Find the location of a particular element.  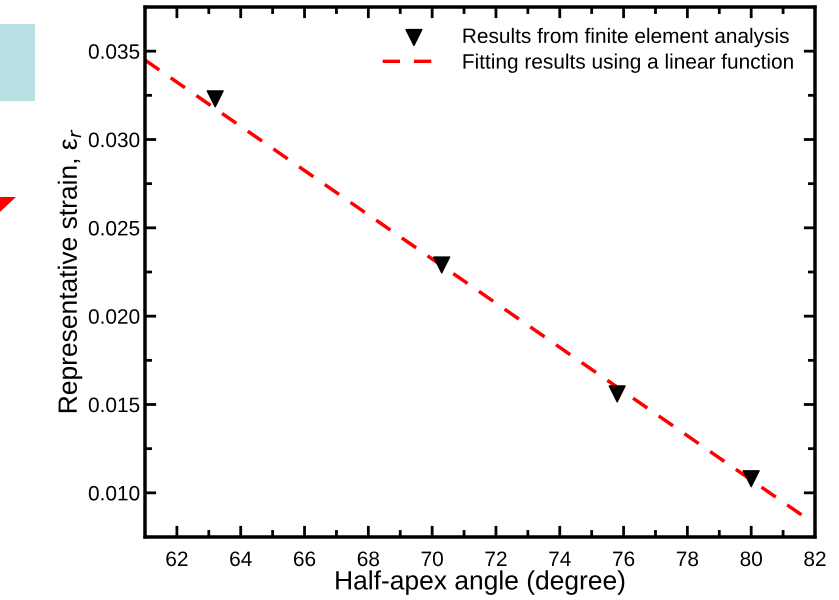

x-tick-label: 66 is located at coordinates (305, 558).